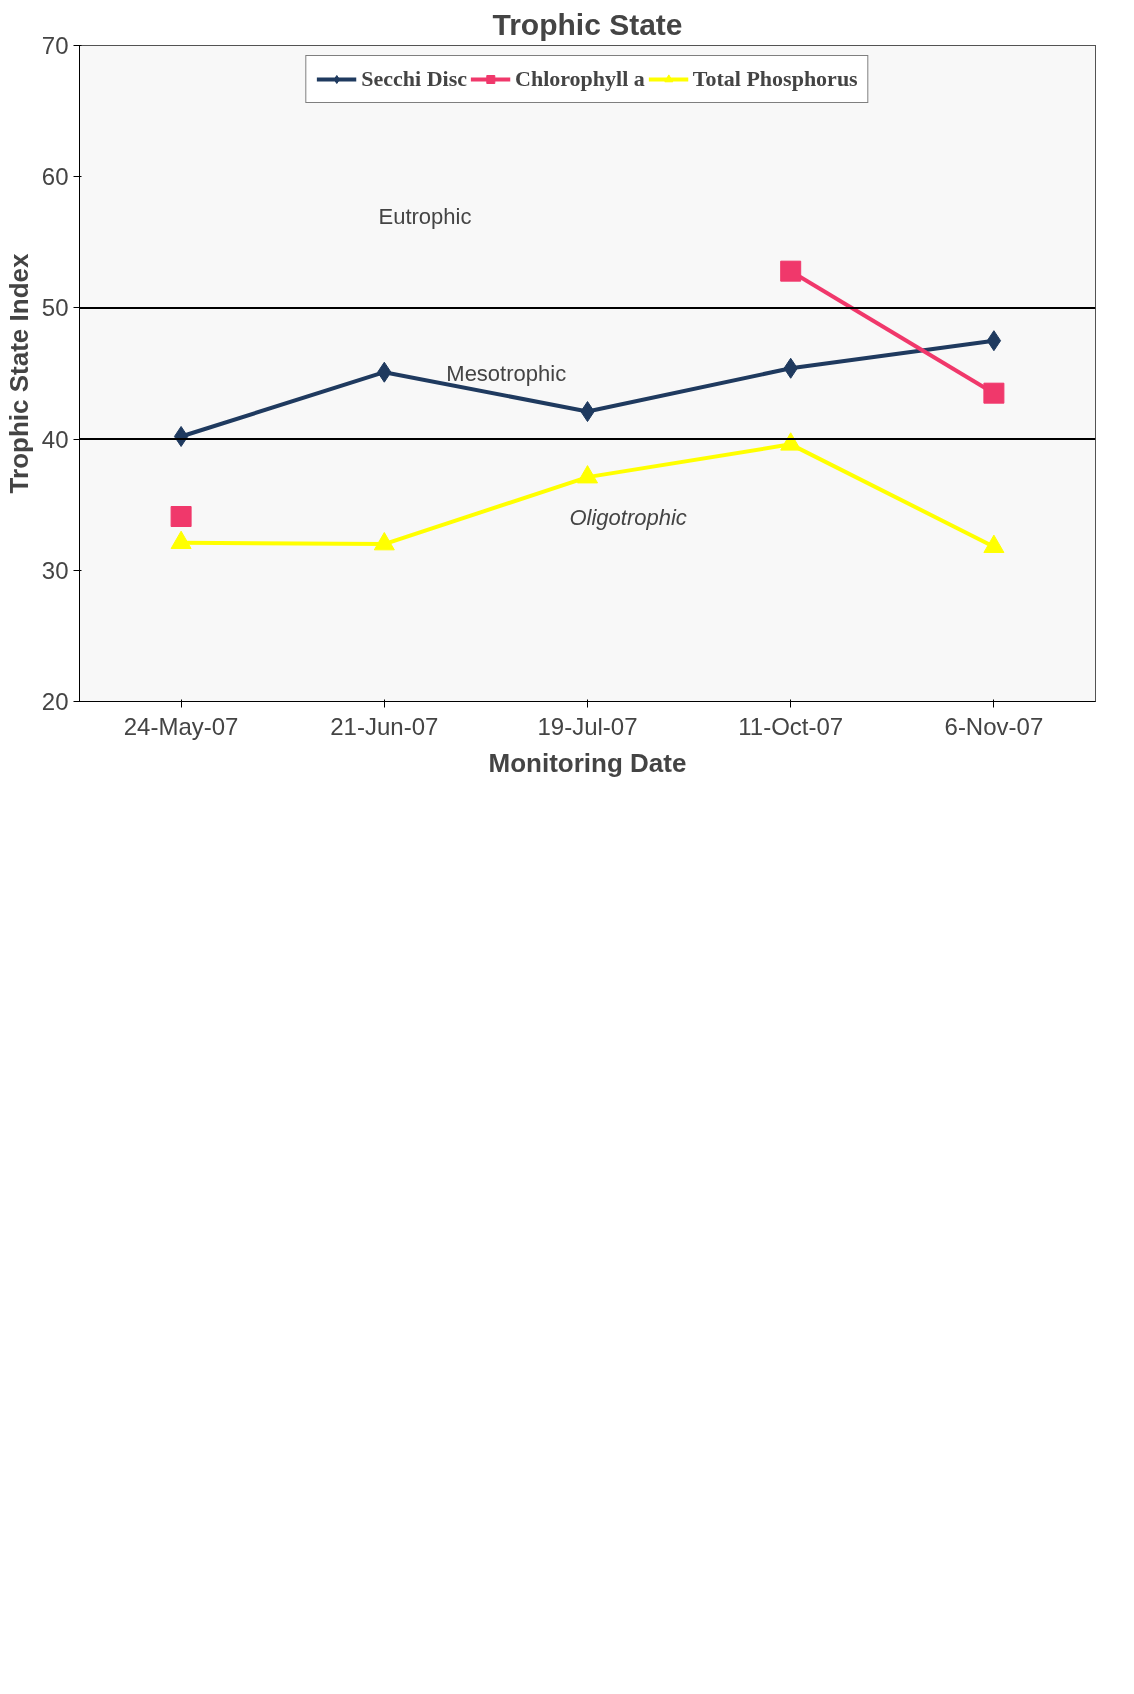 The height and width of the screenshot is (1694, 1134). What do you see at coordinates (55, 45) in the screenshot?
I see `y-tick-label: 70` at bounding box center [55, 45].